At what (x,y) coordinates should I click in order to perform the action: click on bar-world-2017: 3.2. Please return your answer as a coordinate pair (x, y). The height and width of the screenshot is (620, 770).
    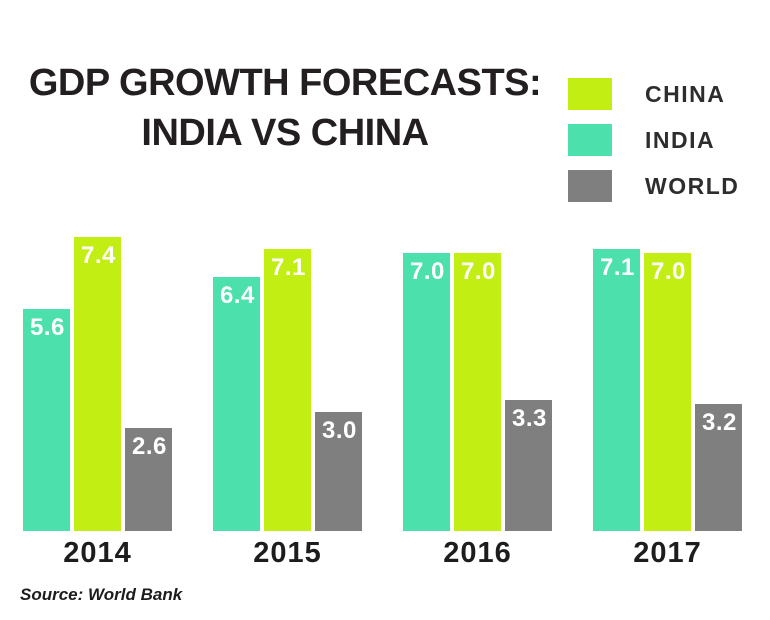
    Looking at the image, I should click on (718, 467).